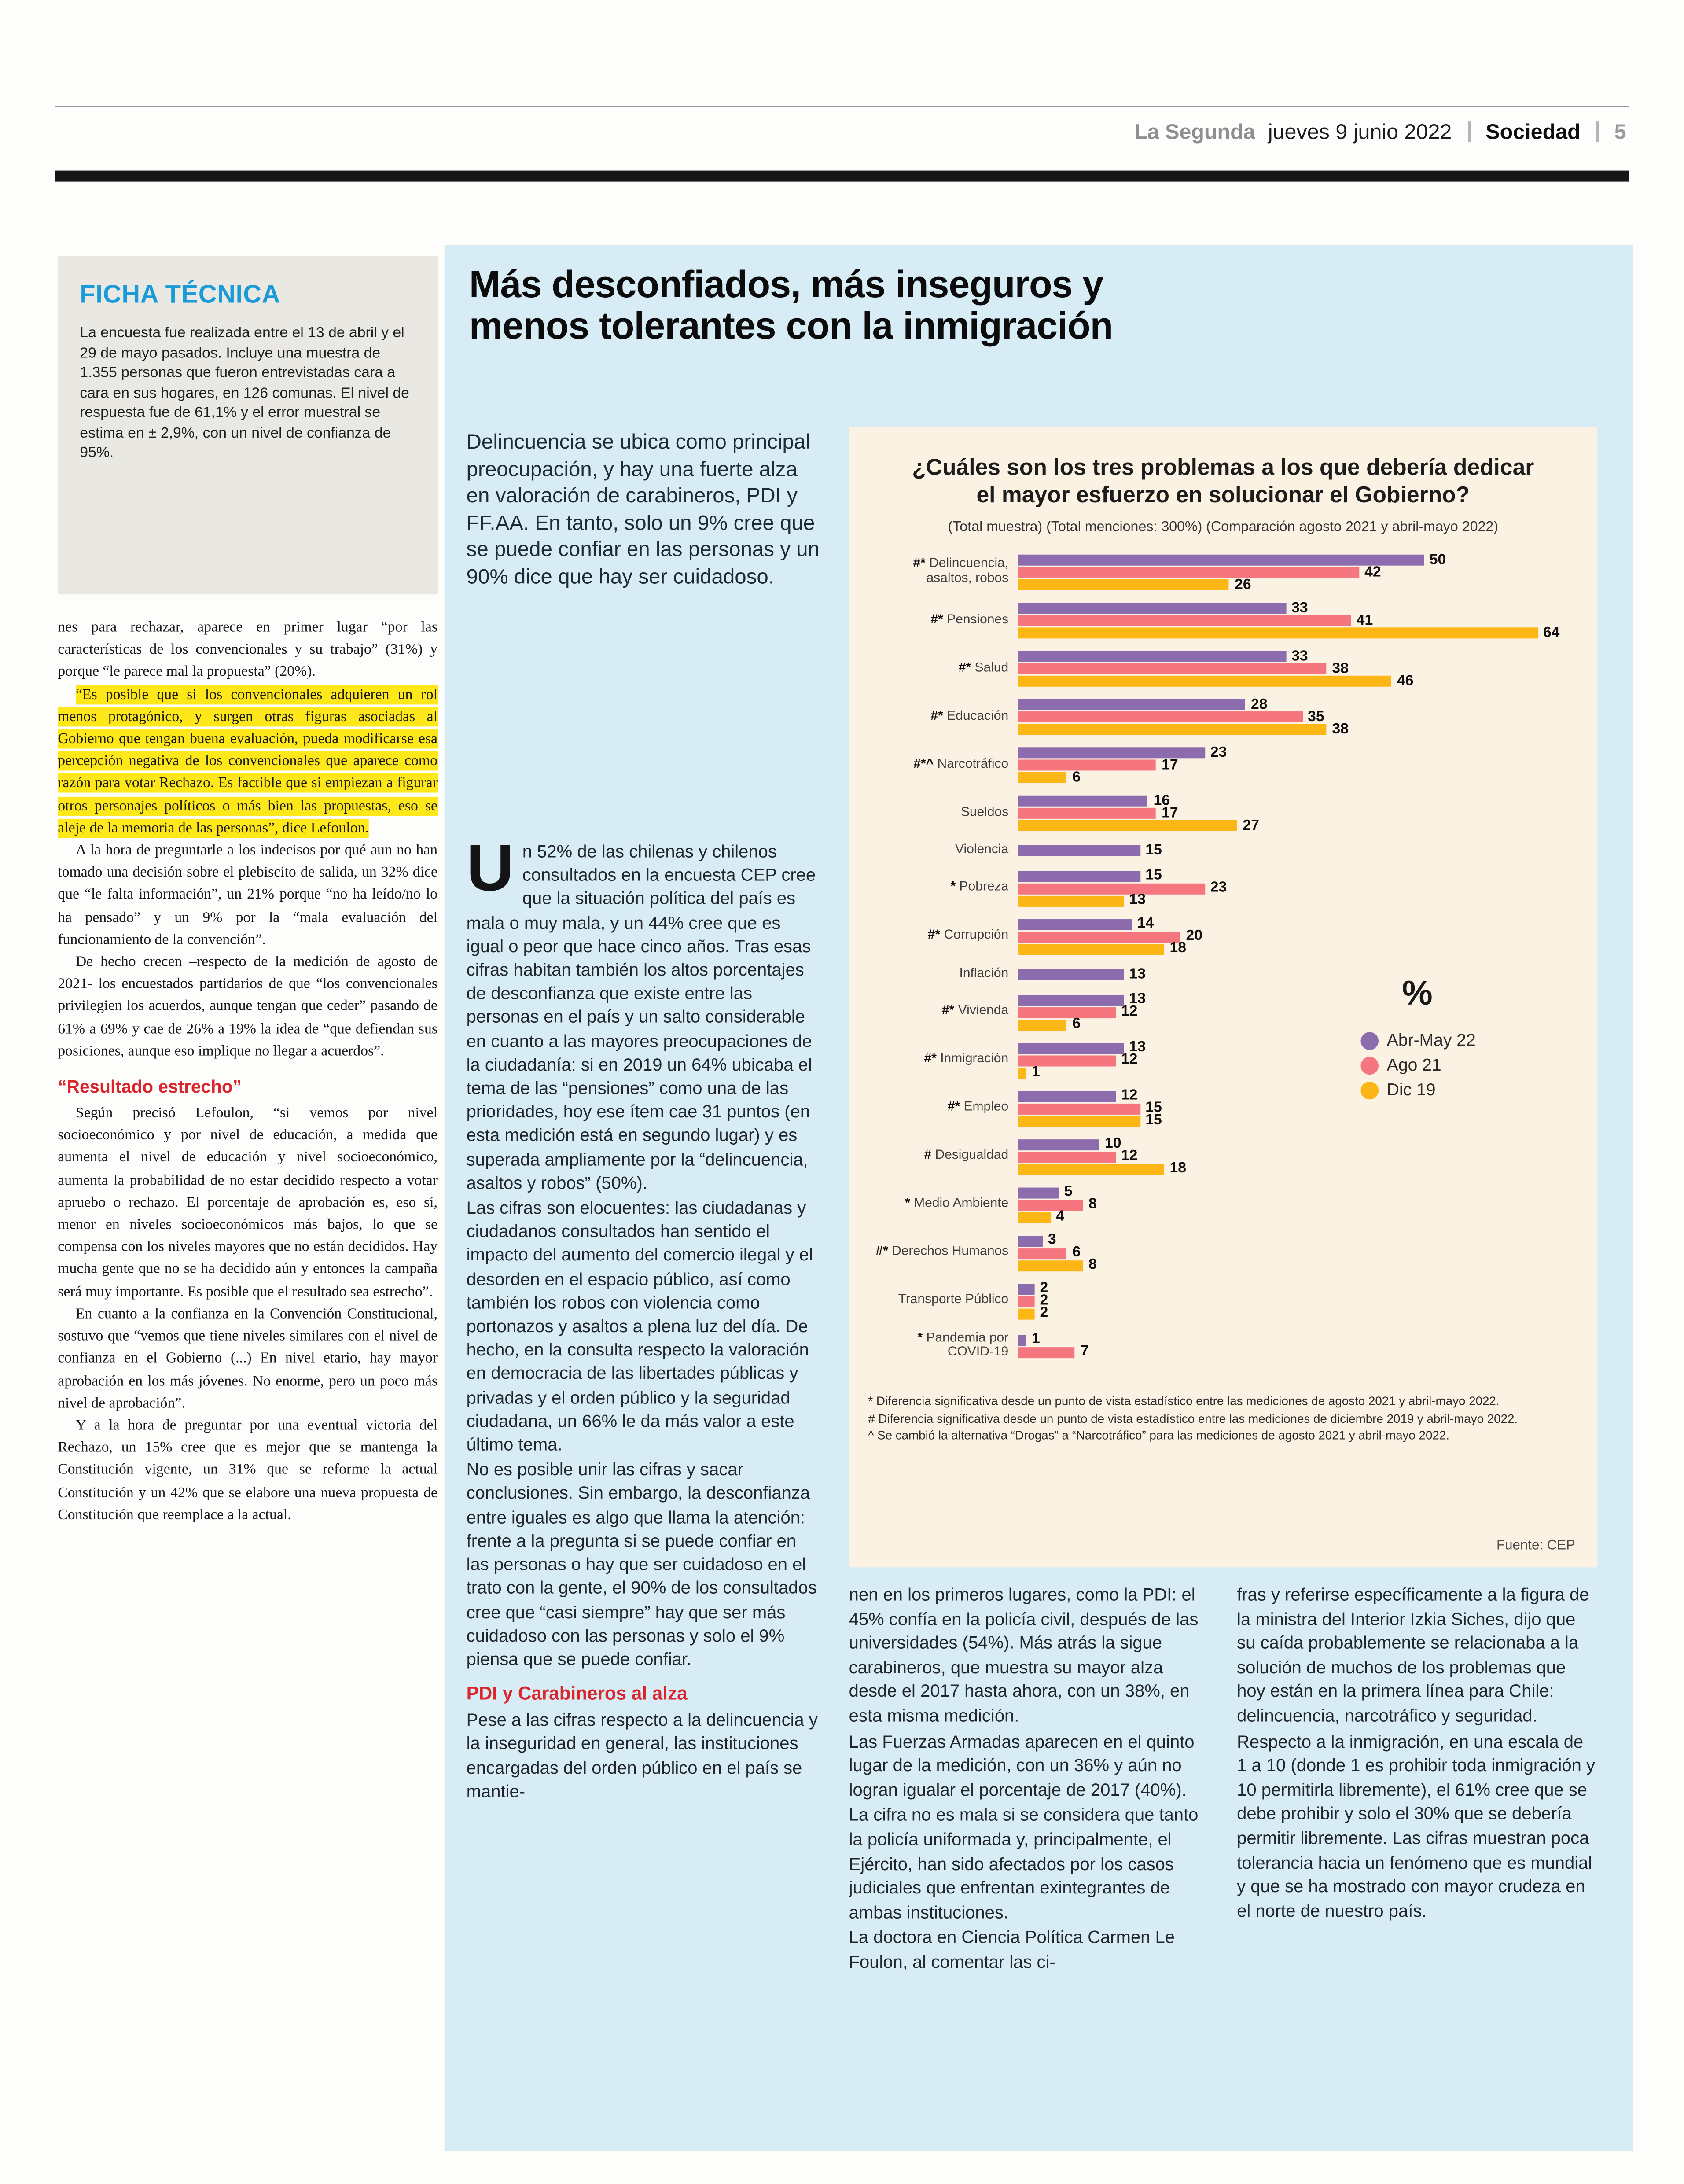 This screenshot has width=1684, height=2184. I want to click on bar-value: 2, so click(1044, 1288).